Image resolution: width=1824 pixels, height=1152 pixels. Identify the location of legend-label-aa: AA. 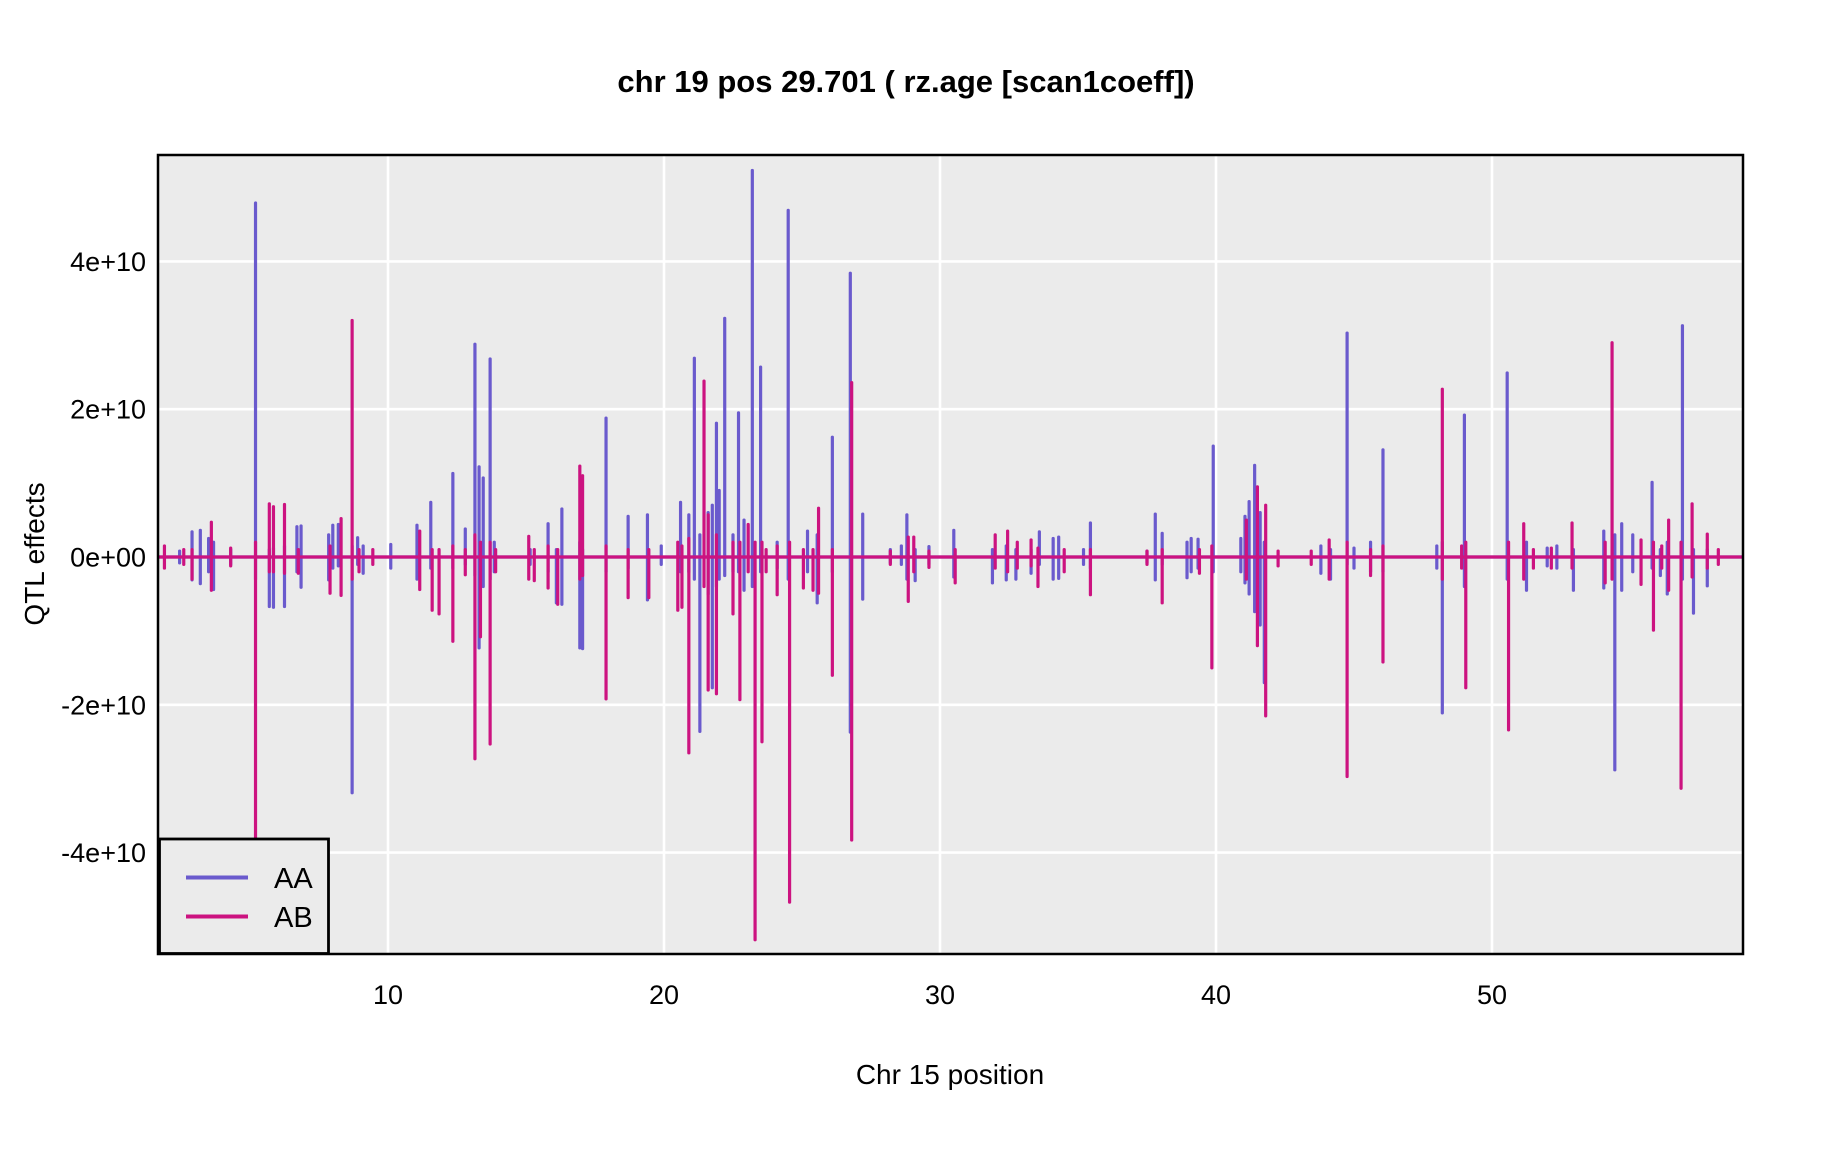
(293, 879).